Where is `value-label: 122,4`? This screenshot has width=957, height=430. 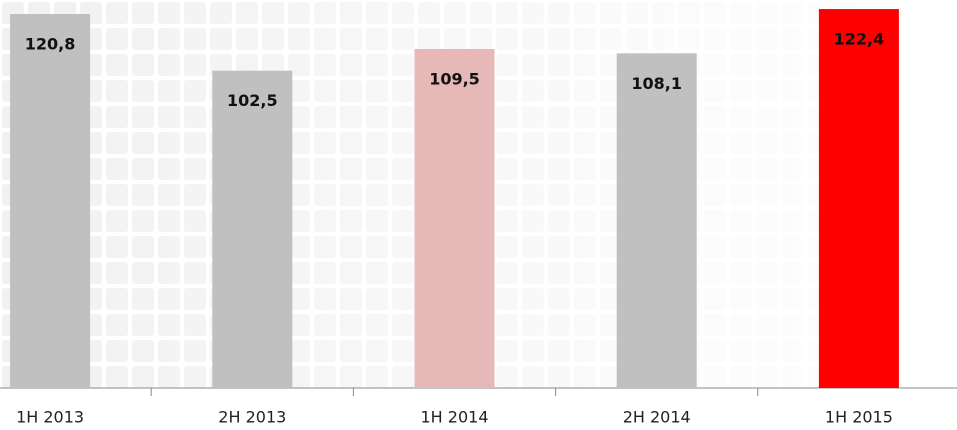
value-label: 122,4 is located at coordinates (859, 39).